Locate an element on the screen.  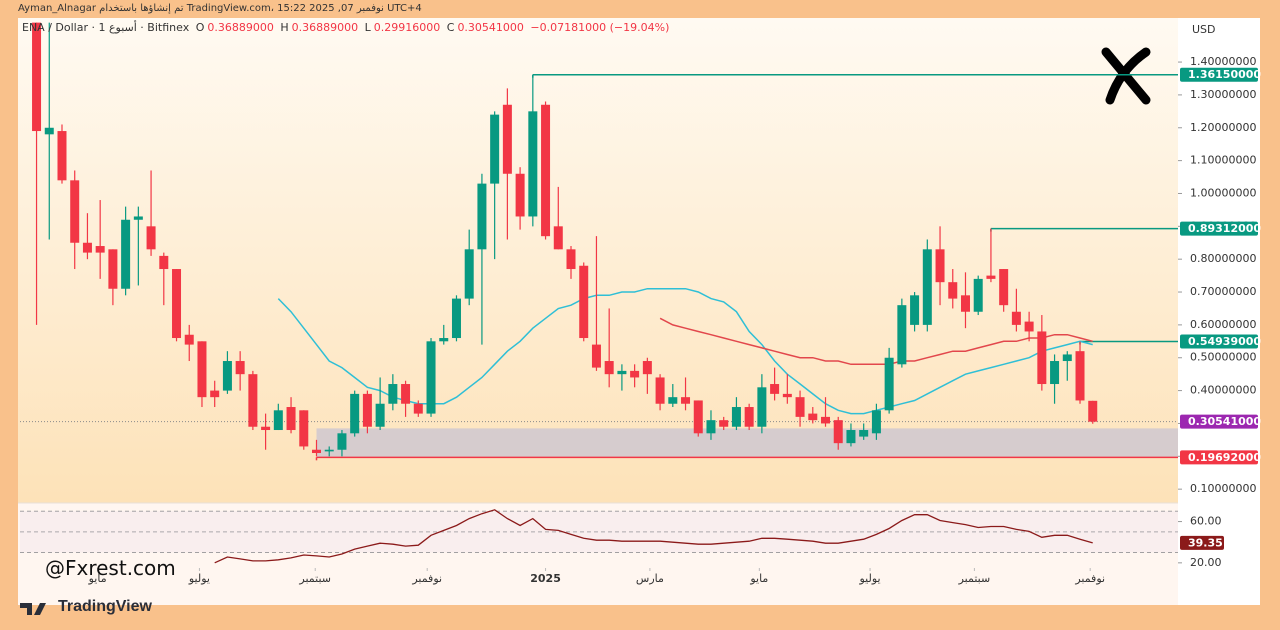
open-label: O is located at coordinates (200, 27).